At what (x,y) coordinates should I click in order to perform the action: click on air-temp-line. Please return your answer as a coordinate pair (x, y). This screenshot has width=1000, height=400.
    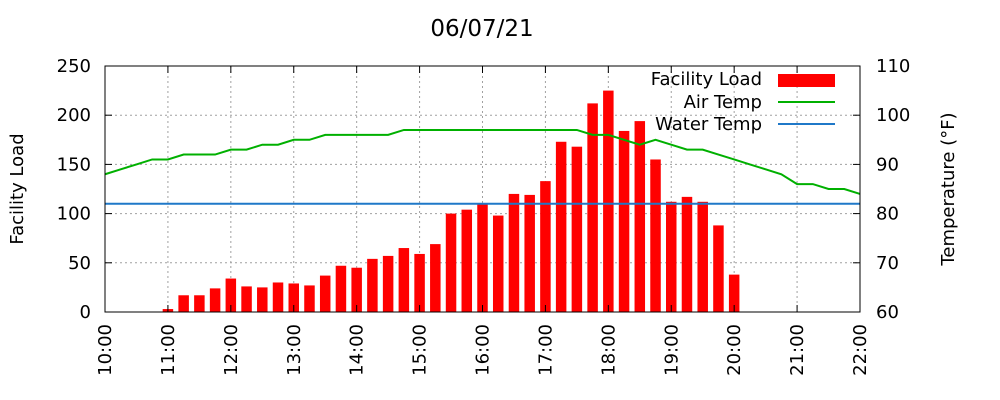
    Looking at the image, I should click on (482, 161).